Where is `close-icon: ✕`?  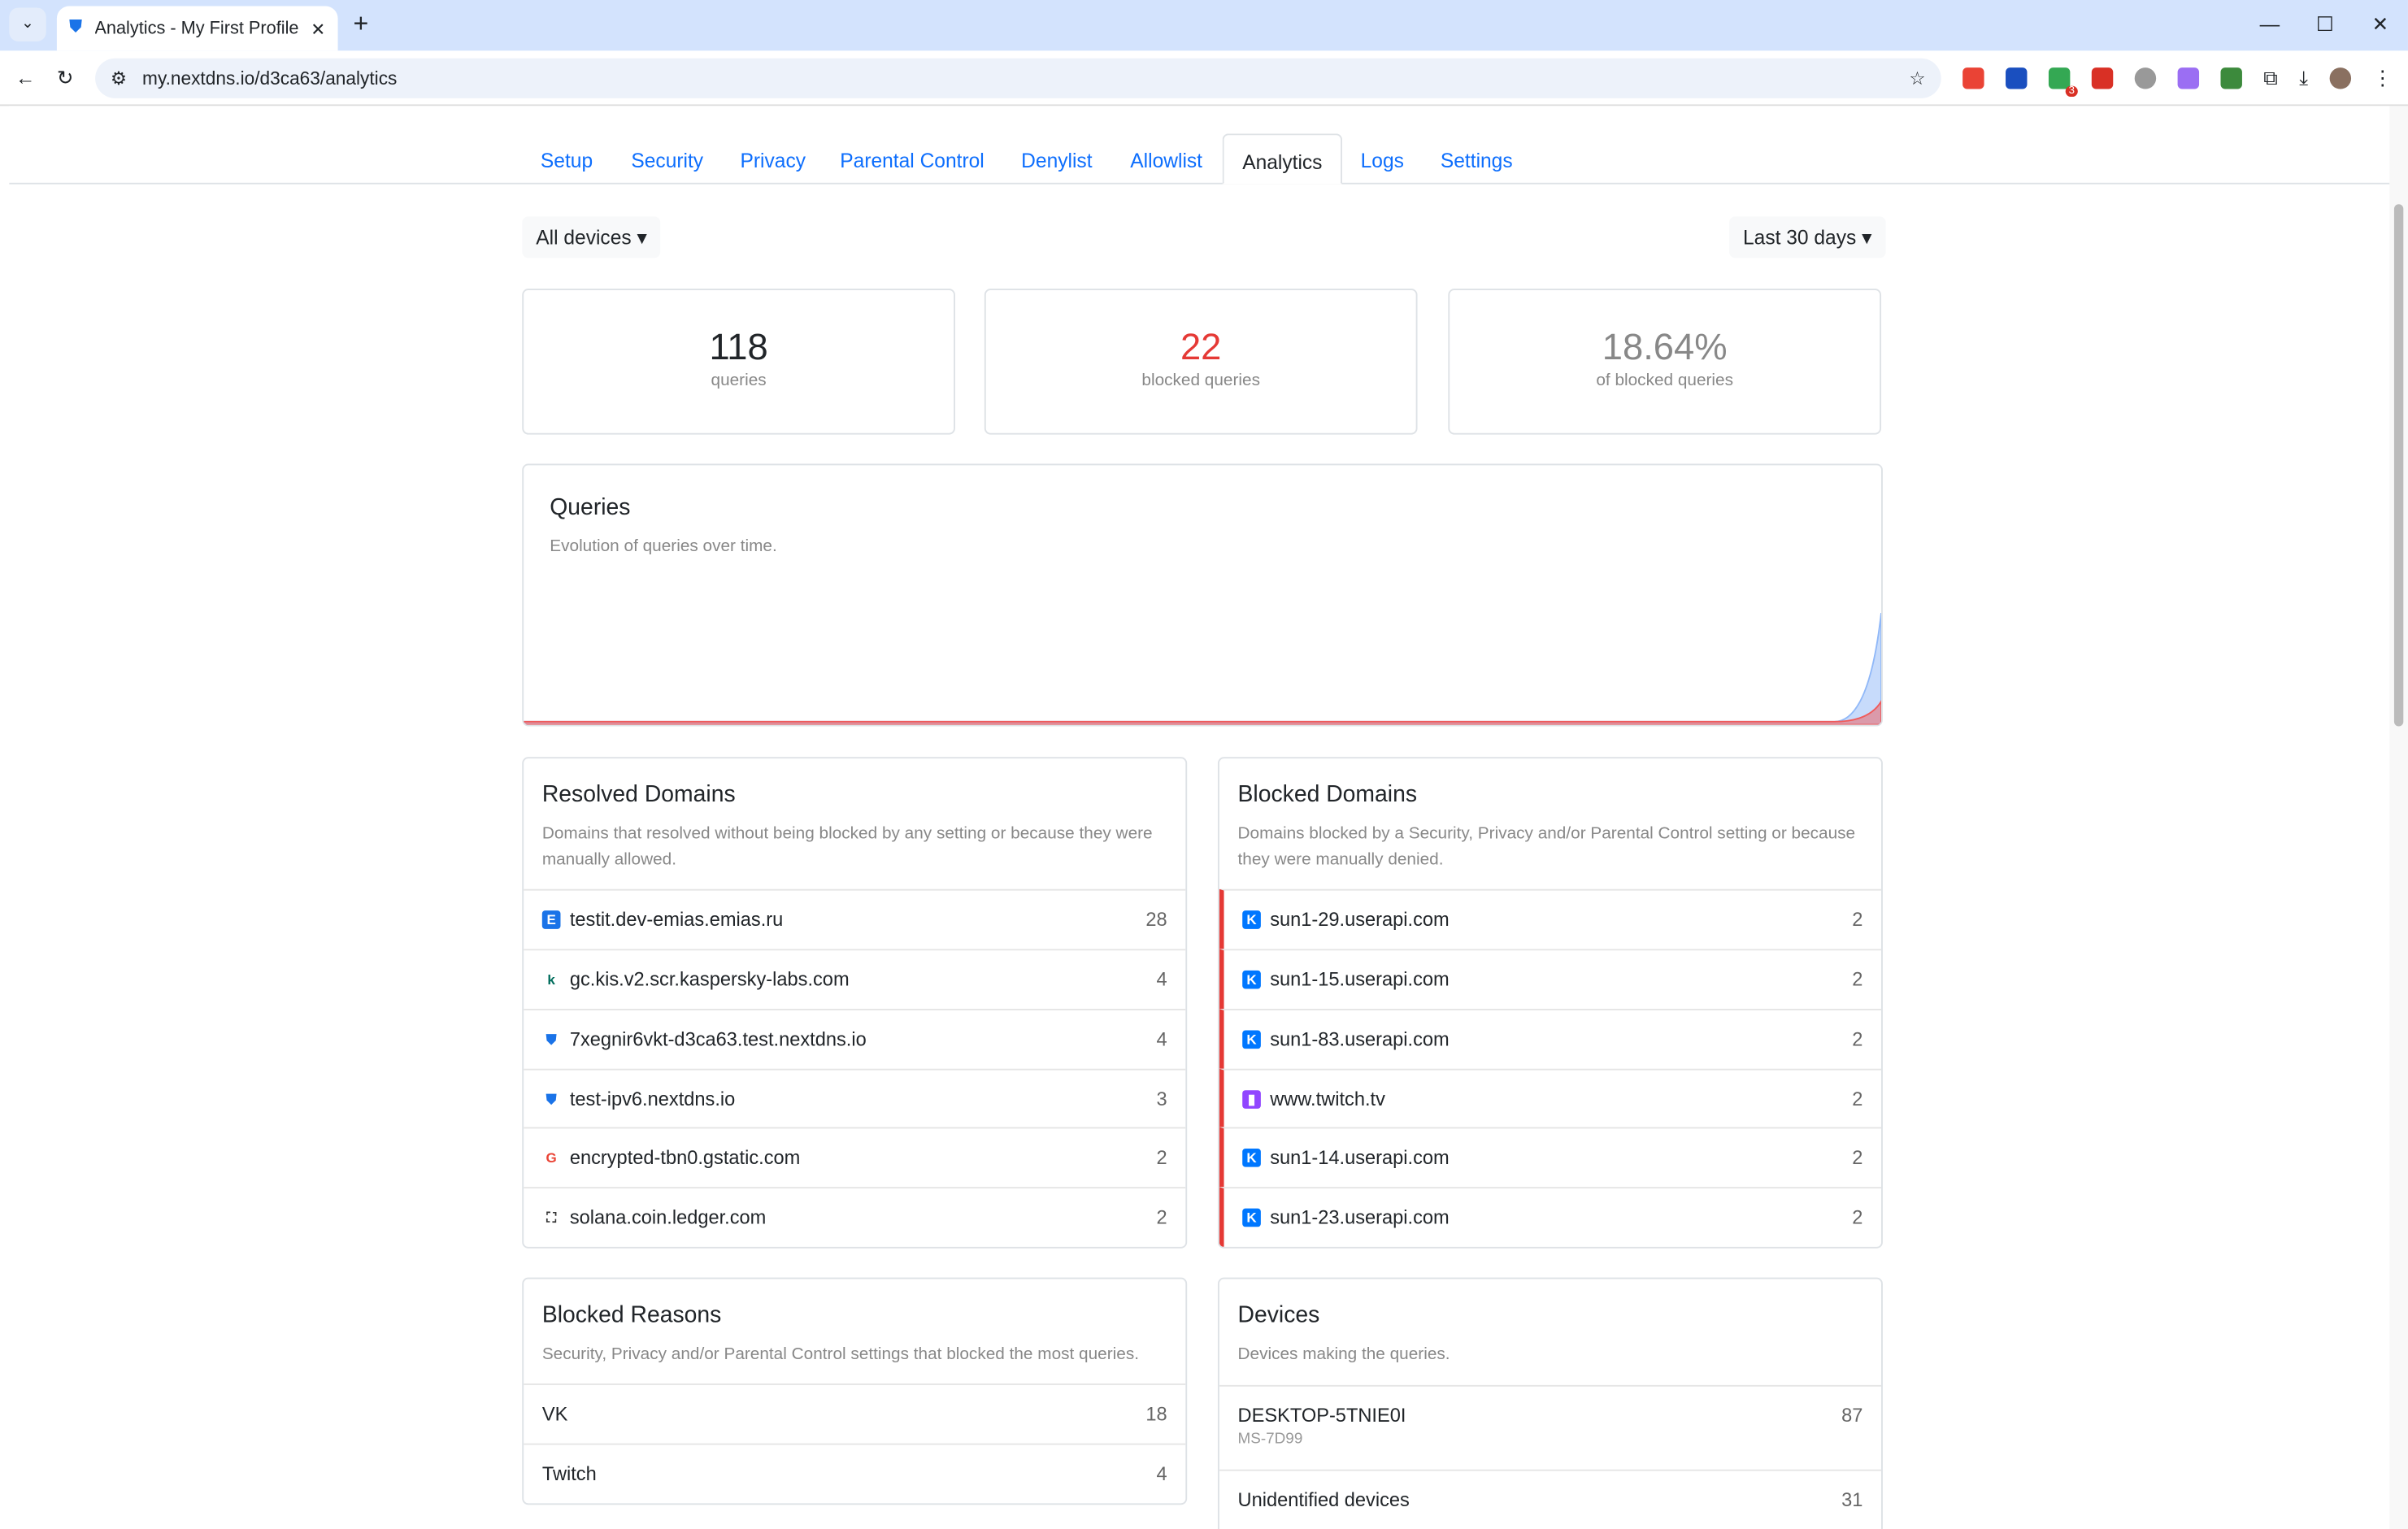
close-icon: ✕ is located at coordinates (318, 30).